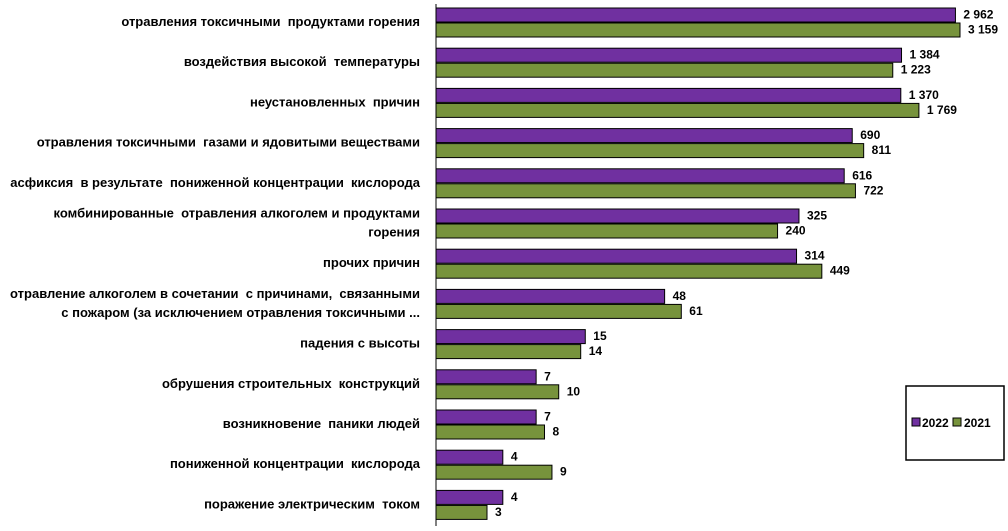 This screenshot has height=531, width=1008. What do you see at coordinates (942, 110) in the screenshot?
I see `value-label-2021-2: 1 769` at bounding box center [942, 110].